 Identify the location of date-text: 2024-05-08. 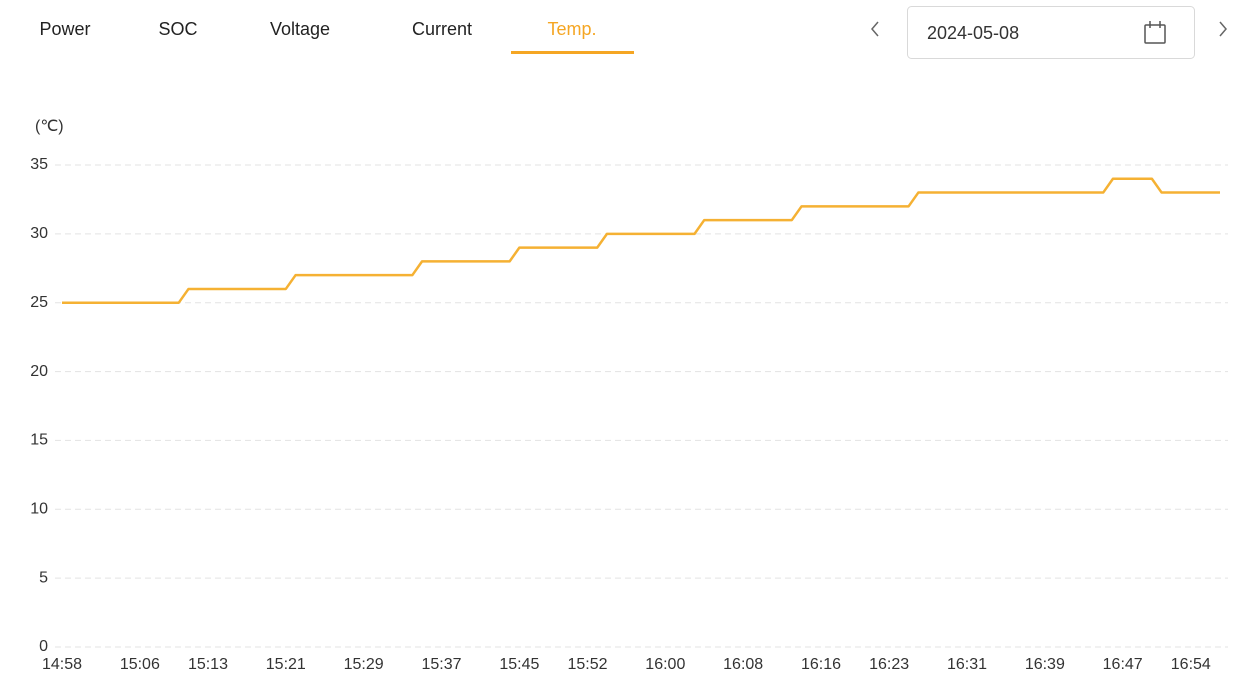
(973, 33).